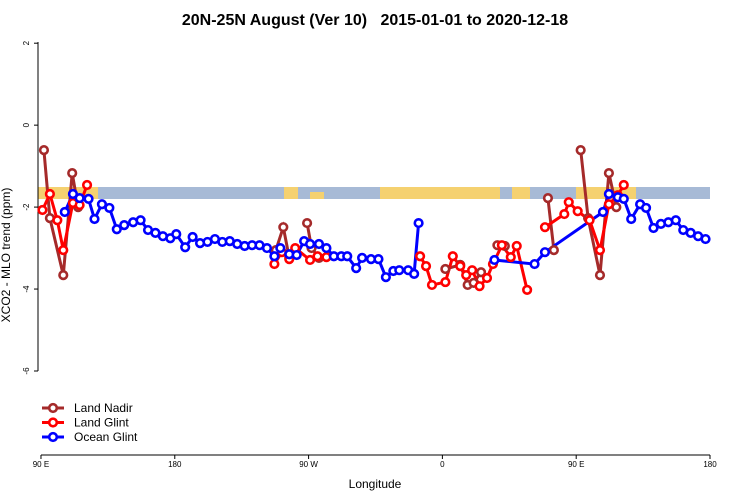 The image size is (750, 500). What do you see at coordinates (103, 408) in the screenshot?
I see `legend-label: Land Nadir` at bounding box center [103, 408].